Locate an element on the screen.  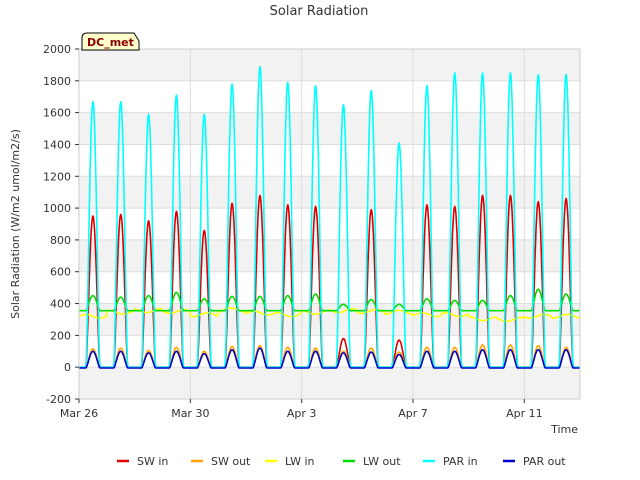
x-axis-label: Time is located at coordinates (564, 429).